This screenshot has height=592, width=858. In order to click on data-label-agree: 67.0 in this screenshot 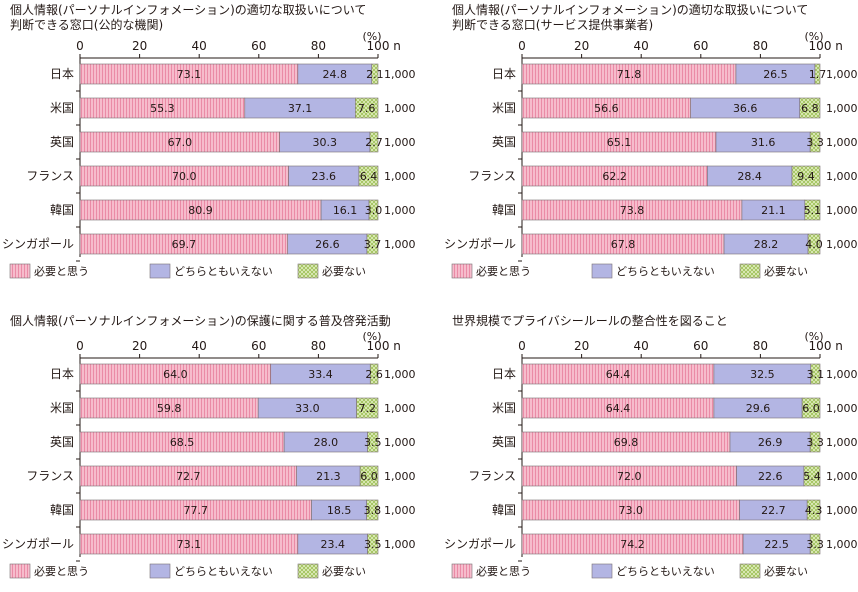, I will do `click(180, 142)`.